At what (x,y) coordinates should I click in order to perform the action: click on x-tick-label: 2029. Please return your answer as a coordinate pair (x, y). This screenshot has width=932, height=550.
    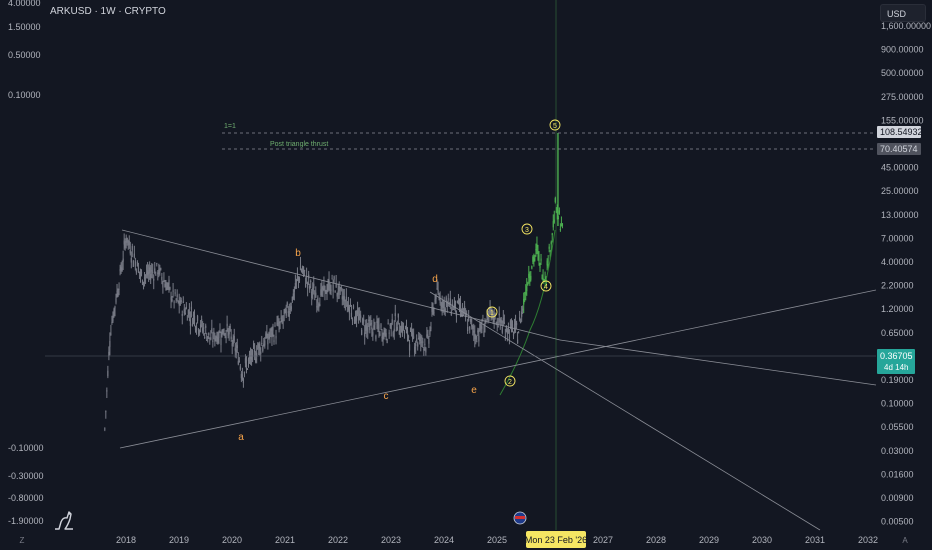
    Looking at the image, I should click on (709, 540).